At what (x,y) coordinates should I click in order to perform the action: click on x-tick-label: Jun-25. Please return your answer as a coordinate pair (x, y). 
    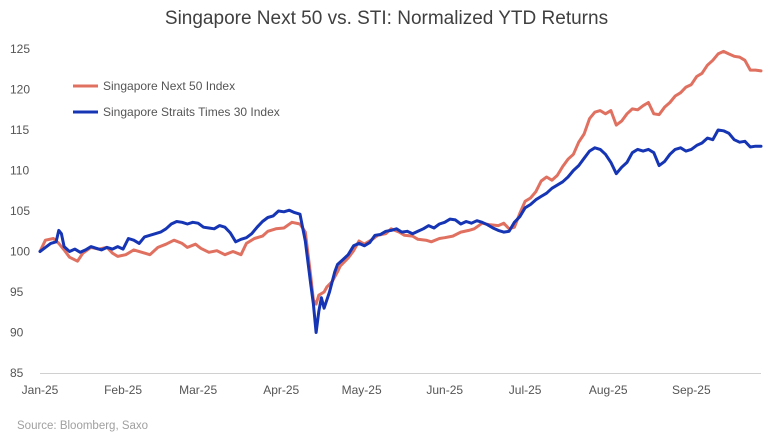
    Looking at the image, I should click on (444, 390).